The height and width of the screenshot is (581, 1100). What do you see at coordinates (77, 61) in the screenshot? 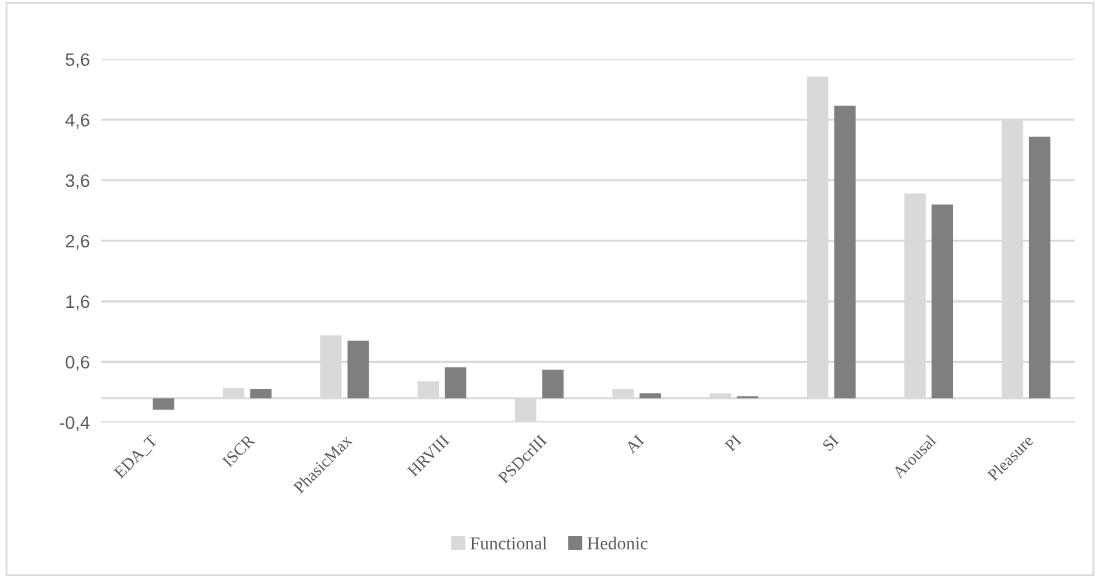
I see `y-tick-label: 5,6` at bounding box center [77, 61].